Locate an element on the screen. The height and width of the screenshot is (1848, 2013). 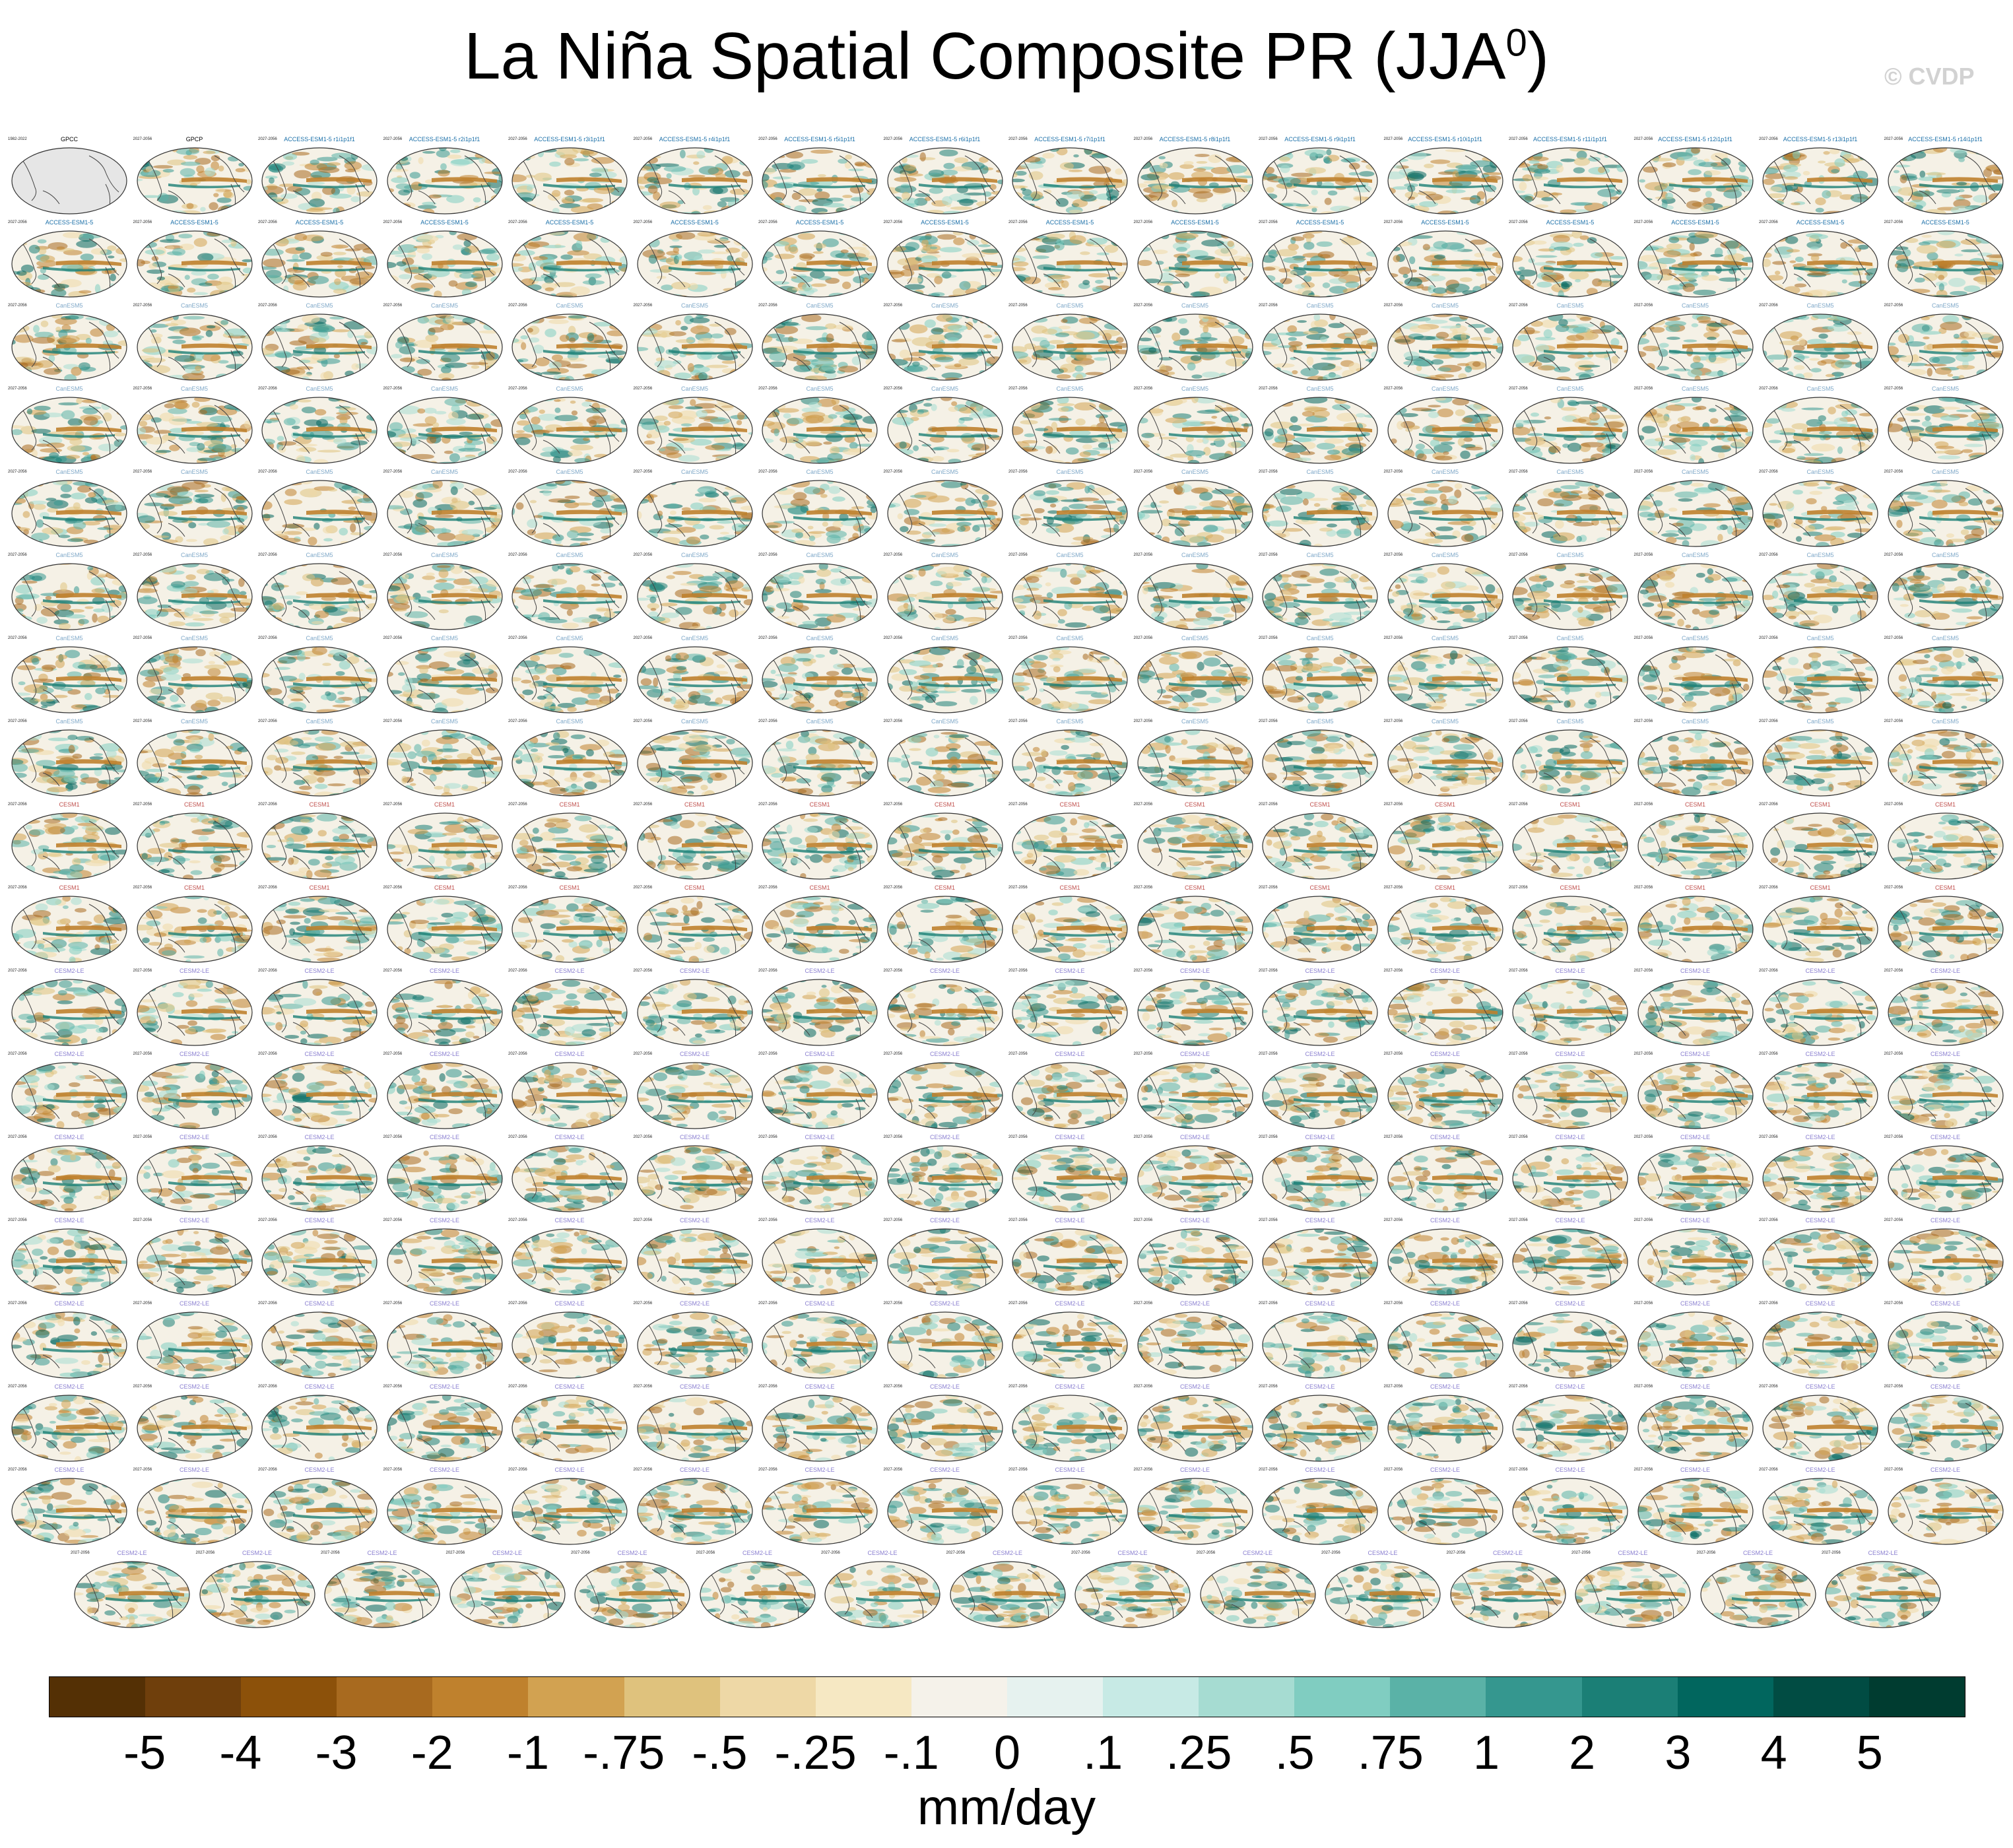
map-panel: ACCESS-ESM1-5 r8i1p1f1 2027-2056 is located at coordinates (1194, 176).